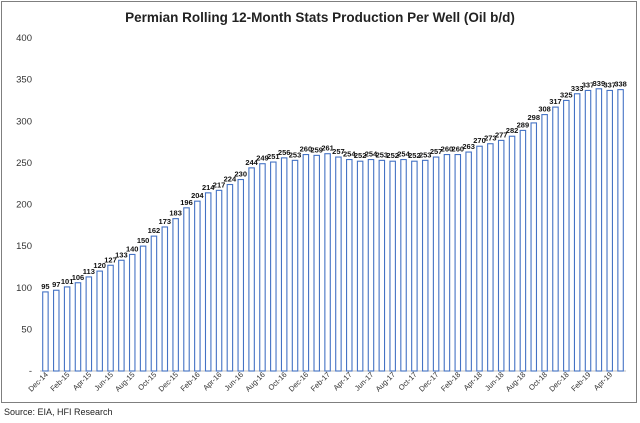  What do you see at coordinates (512, 130) in the screenshot?
I see `data-label: 282` at bounding box center [512, 130].